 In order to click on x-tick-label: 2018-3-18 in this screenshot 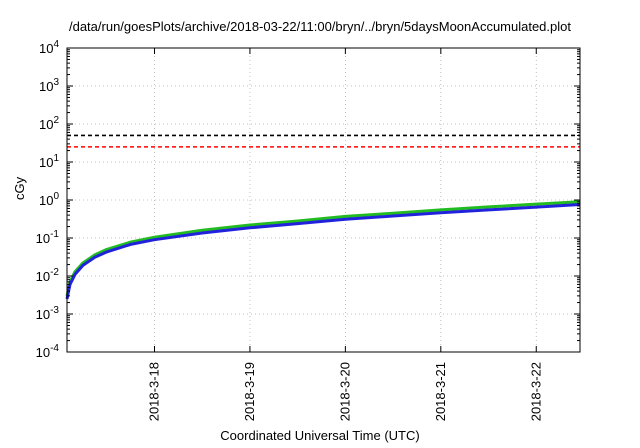, I will do `click(153, 391)`.